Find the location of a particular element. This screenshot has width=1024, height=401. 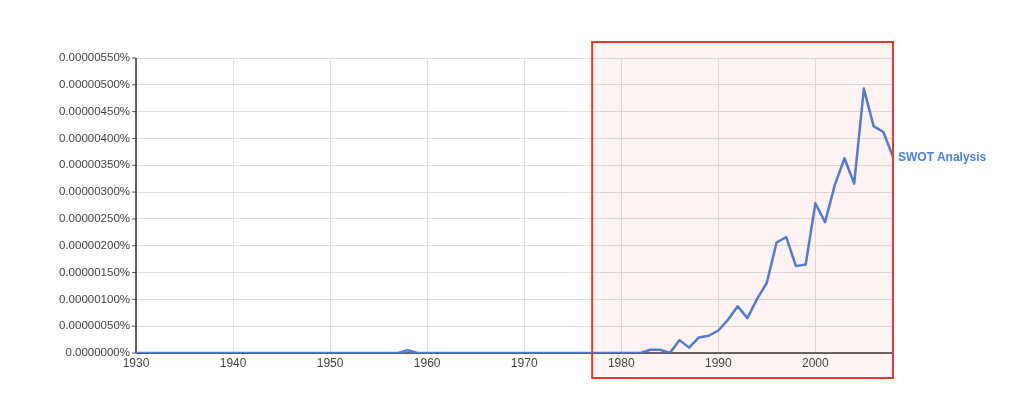

x-tick-label: 1980 is located at coordinates (621, 362).